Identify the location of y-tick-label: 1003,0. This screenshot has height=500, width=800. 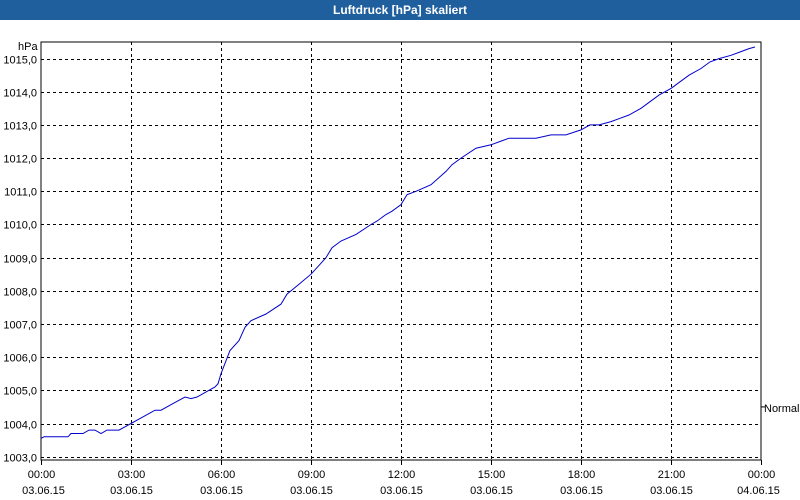
(20, 459).